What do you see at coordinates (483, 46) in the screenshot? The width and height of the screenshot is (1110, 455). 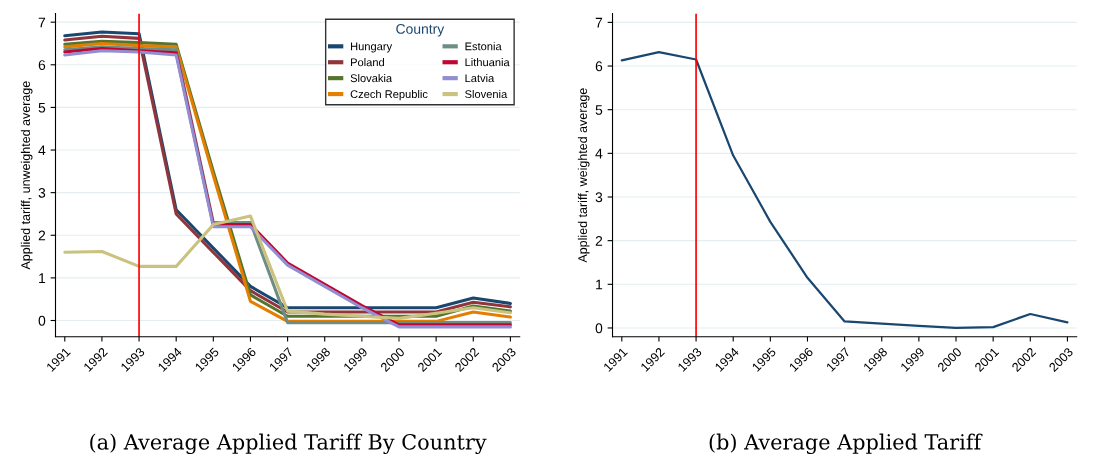 I see `legend-label: Estonia` at bounding box center [483, 46].